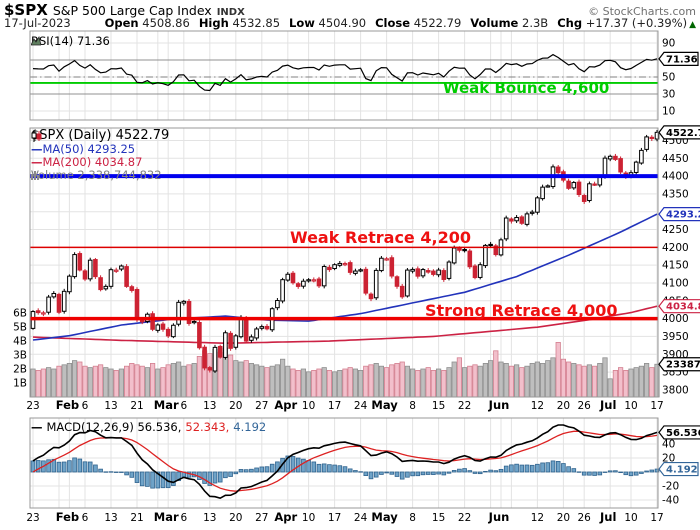  I want to click on macd-swatch: —, so click(37, 427).